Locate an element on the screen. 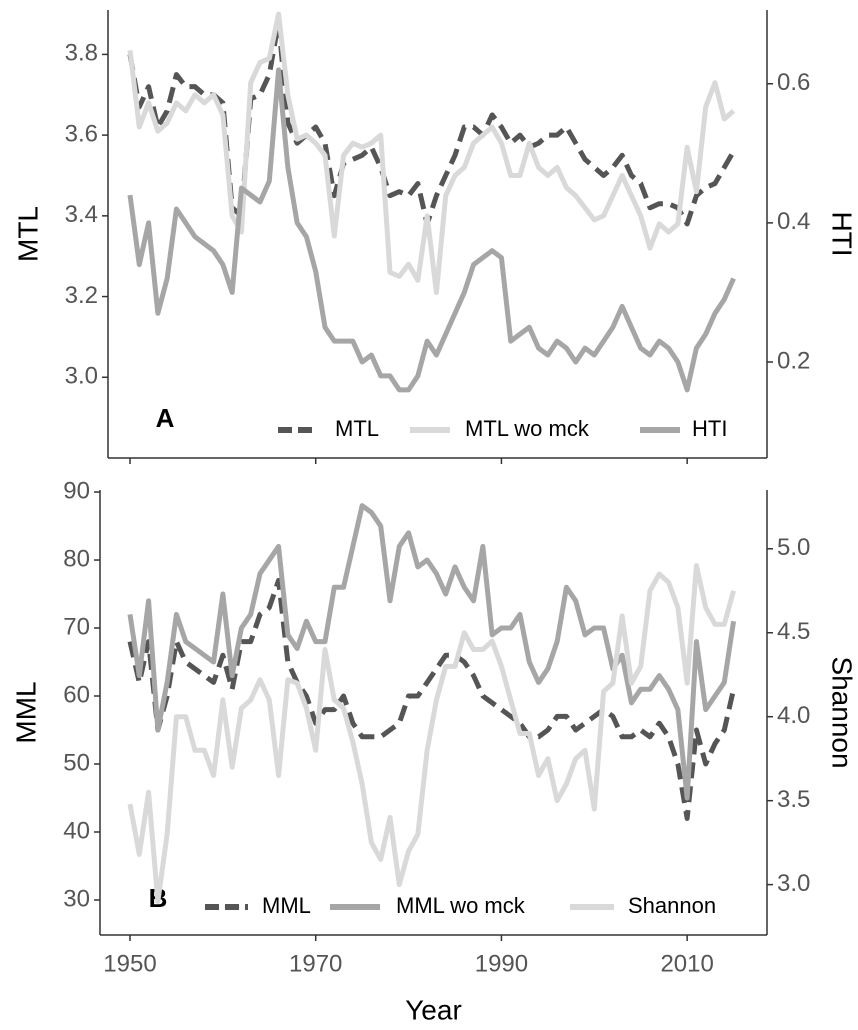 Image resolution: width=858 pixels, height=1030 pixels. y-axis-title: MTL is located at coordinates (27, 234).